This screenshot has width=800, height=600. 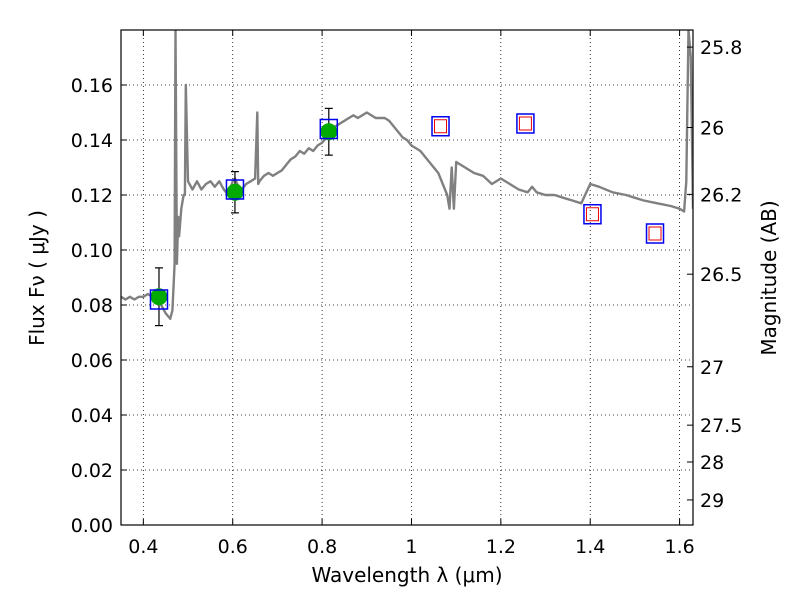 What do you see at coordinates (92, 526) in the screenshot?
I see `y-tick-label: 0.00` at bounding box center [92, 526].